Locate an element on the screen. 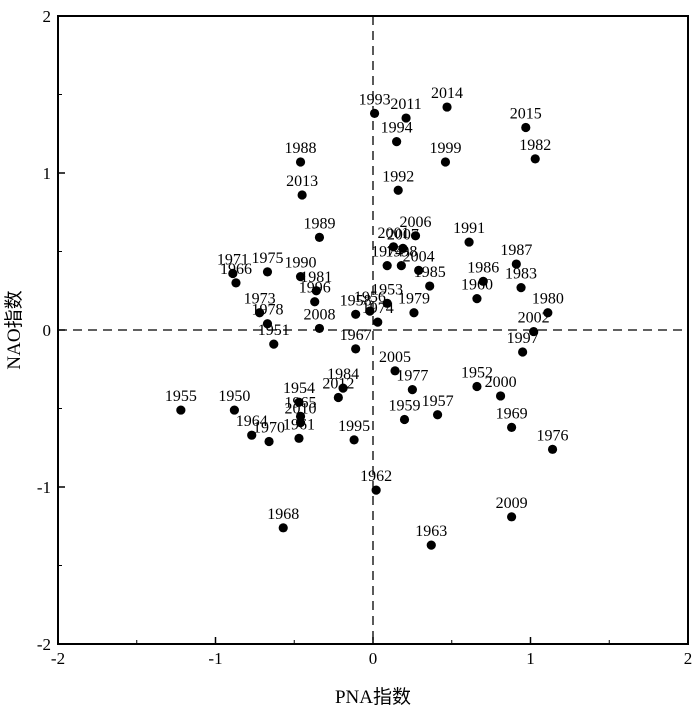  data-point-label: 1963 is located at coordinates (431, 531).